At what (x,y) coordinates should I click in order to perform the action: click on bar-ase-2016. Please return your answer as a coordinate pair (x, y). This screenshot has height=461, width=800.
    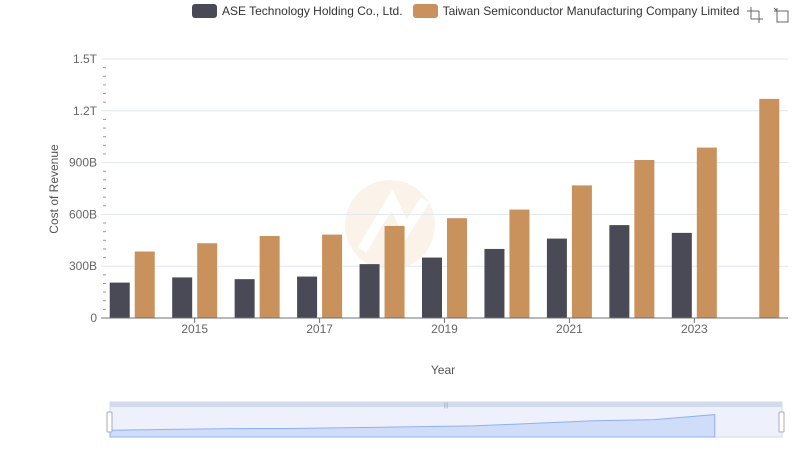
    Looking at the image, I should click on (244, 298).